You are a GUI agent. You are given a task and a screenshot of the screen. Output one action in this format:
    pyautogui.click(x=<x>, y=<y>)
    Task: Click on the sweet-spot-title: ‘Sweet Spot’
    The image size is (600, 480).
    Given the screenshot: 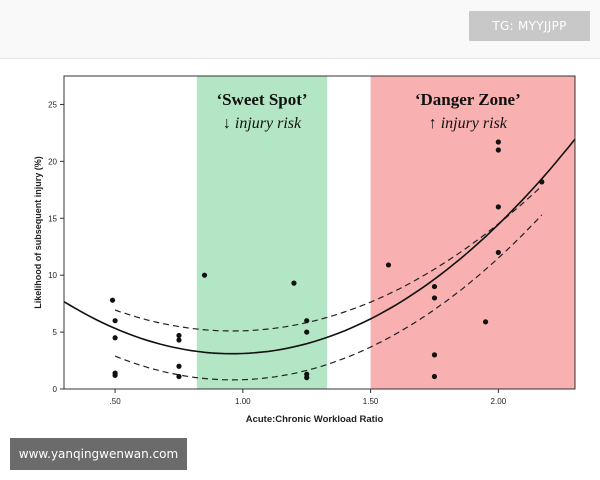 What is the action you would take?
    pyautogui.click(x=261, y=99)
    